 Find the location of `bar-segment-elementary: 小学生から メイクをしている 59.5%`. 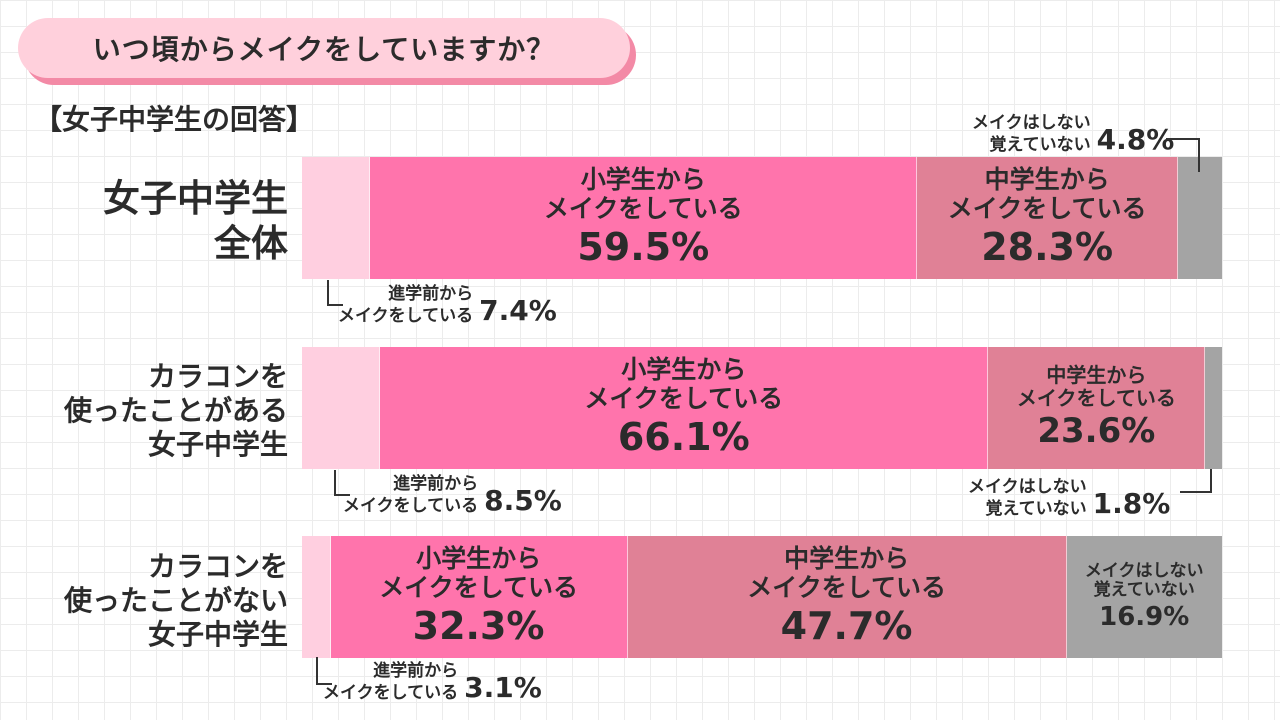

bar-segment-elementary: 小学生から メイクをしている 59.5% is located at coordinates (644, 218).